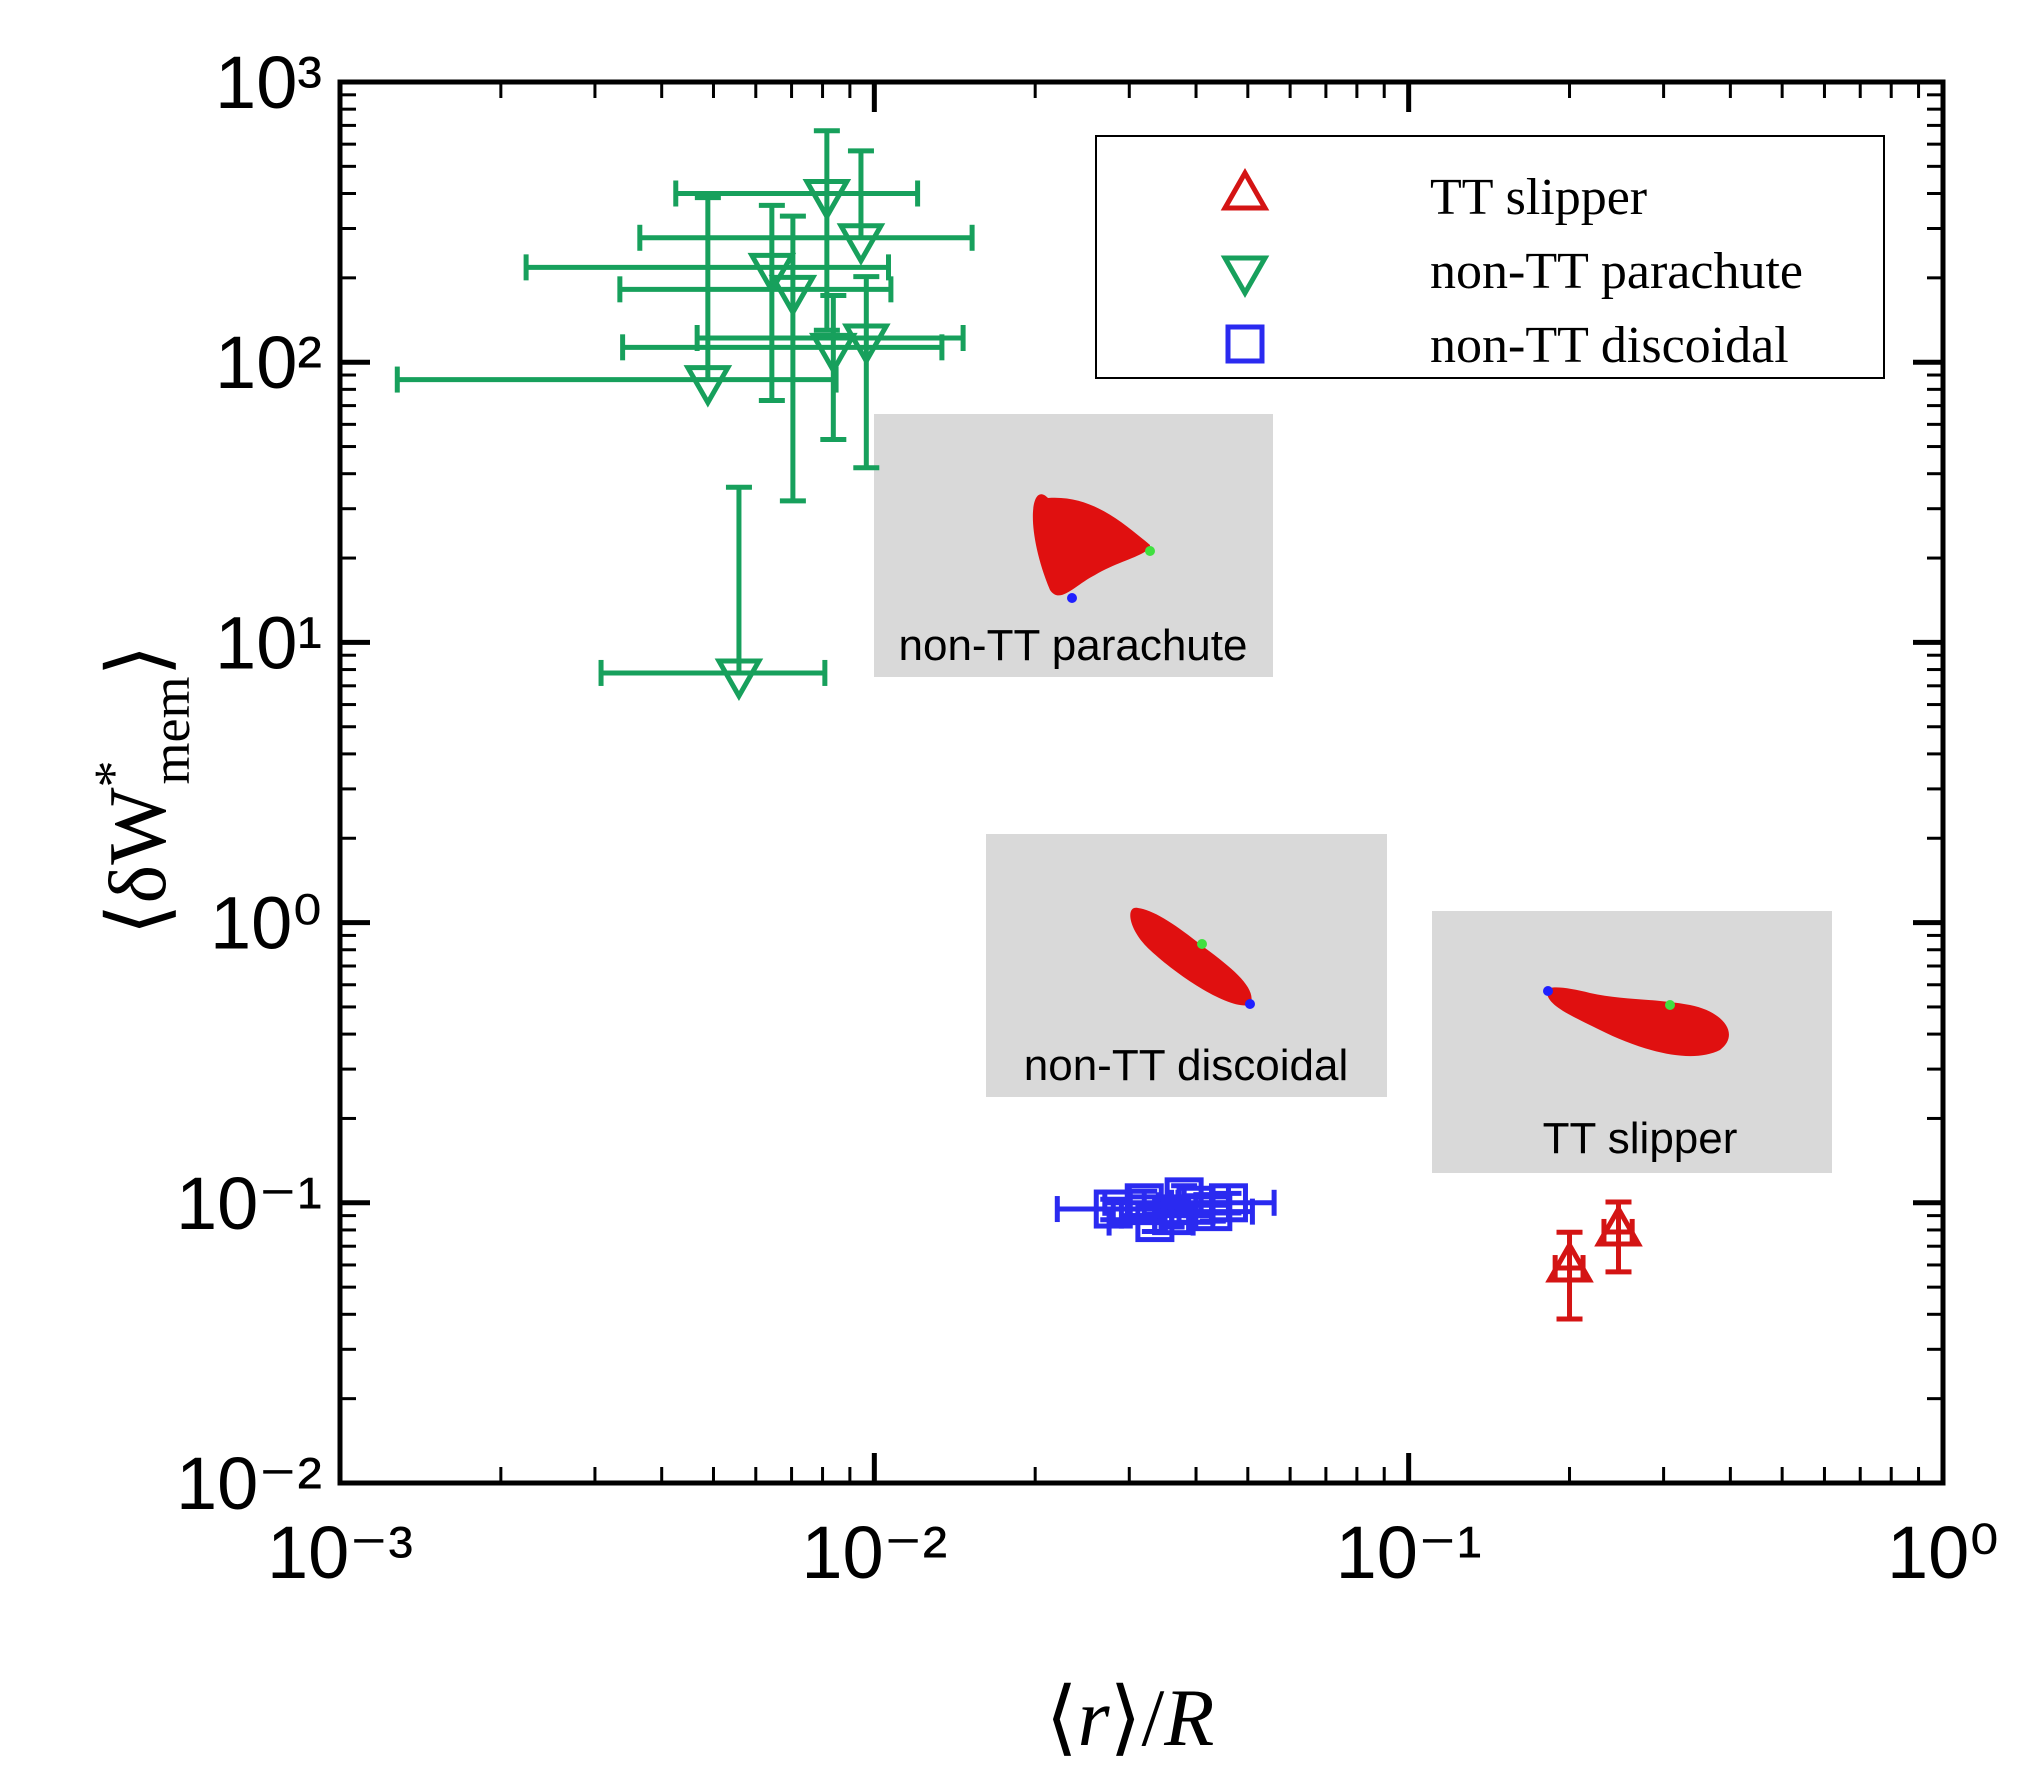 The image size is (2033, 1784). I want to click on y-axis-label-part: ⟨δW, so click(137, 861).